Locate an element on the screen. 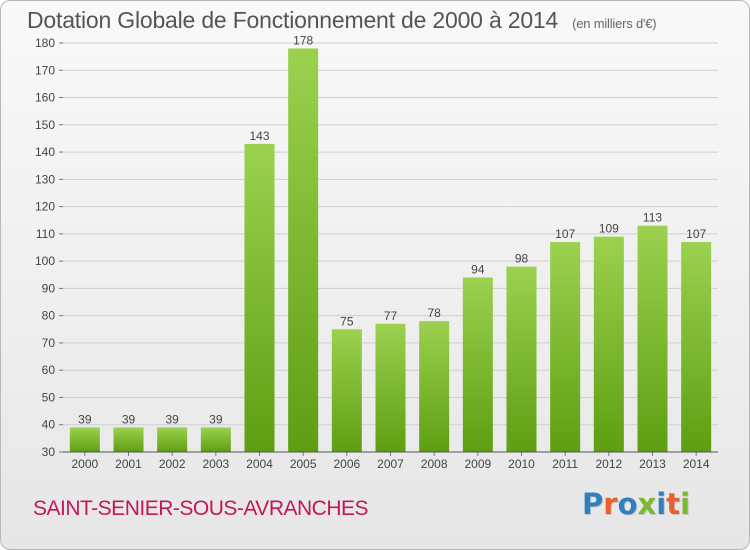  data-label-2008: 78 is located at coordinates (434, 313).